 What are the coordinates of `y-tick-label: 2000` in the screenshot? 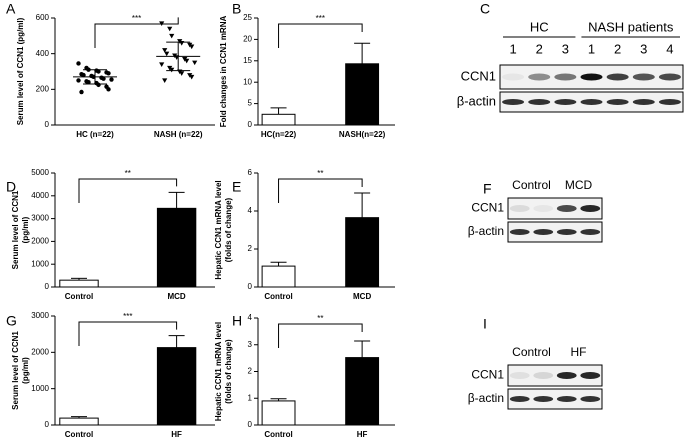 It's located at (40, 241).